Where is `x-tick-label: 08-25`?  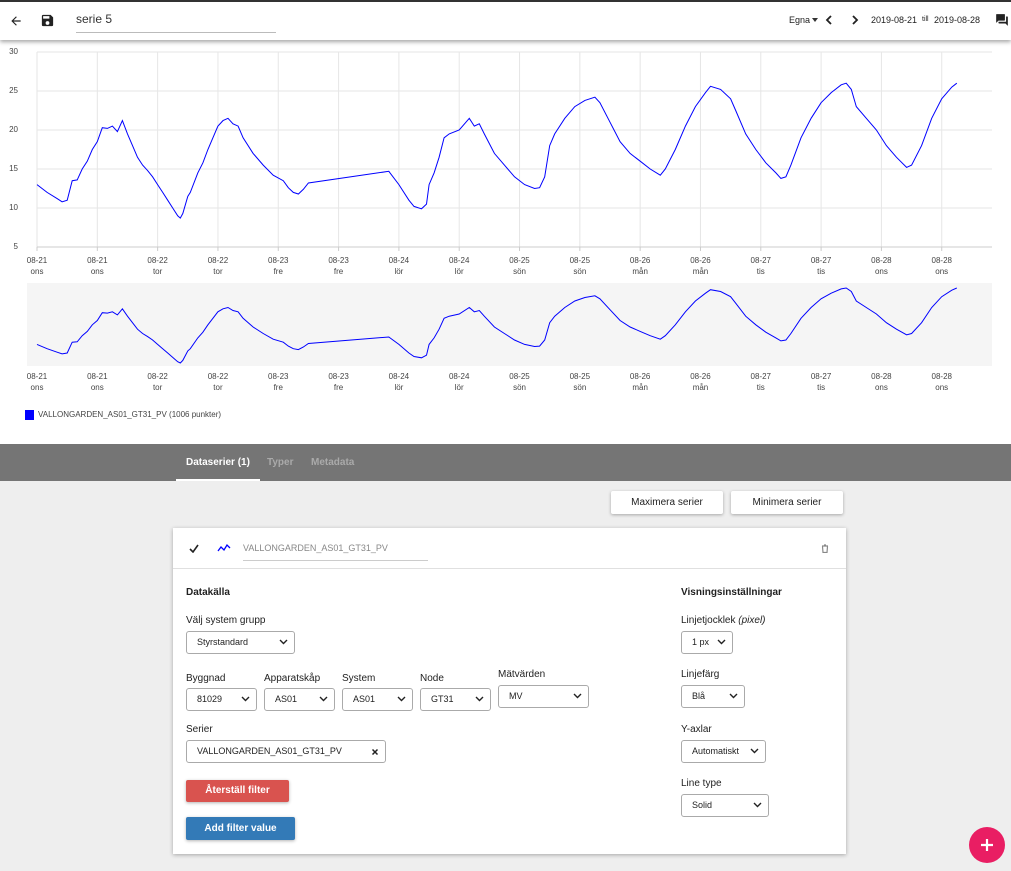
x-tick-label: 08-25 is located at coordinates (580, 260).